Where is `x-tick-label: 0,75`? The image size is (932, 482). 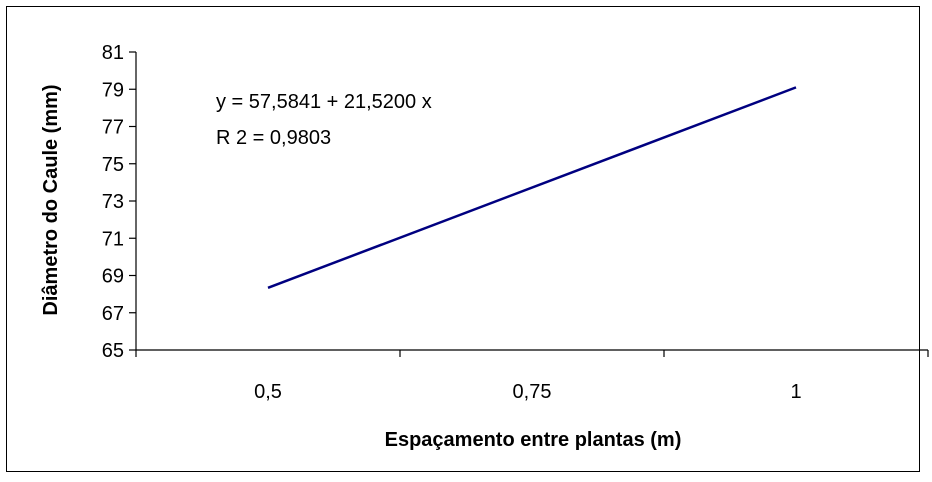 x-tick-label: 0,75 is located at coordinates (532, 392).